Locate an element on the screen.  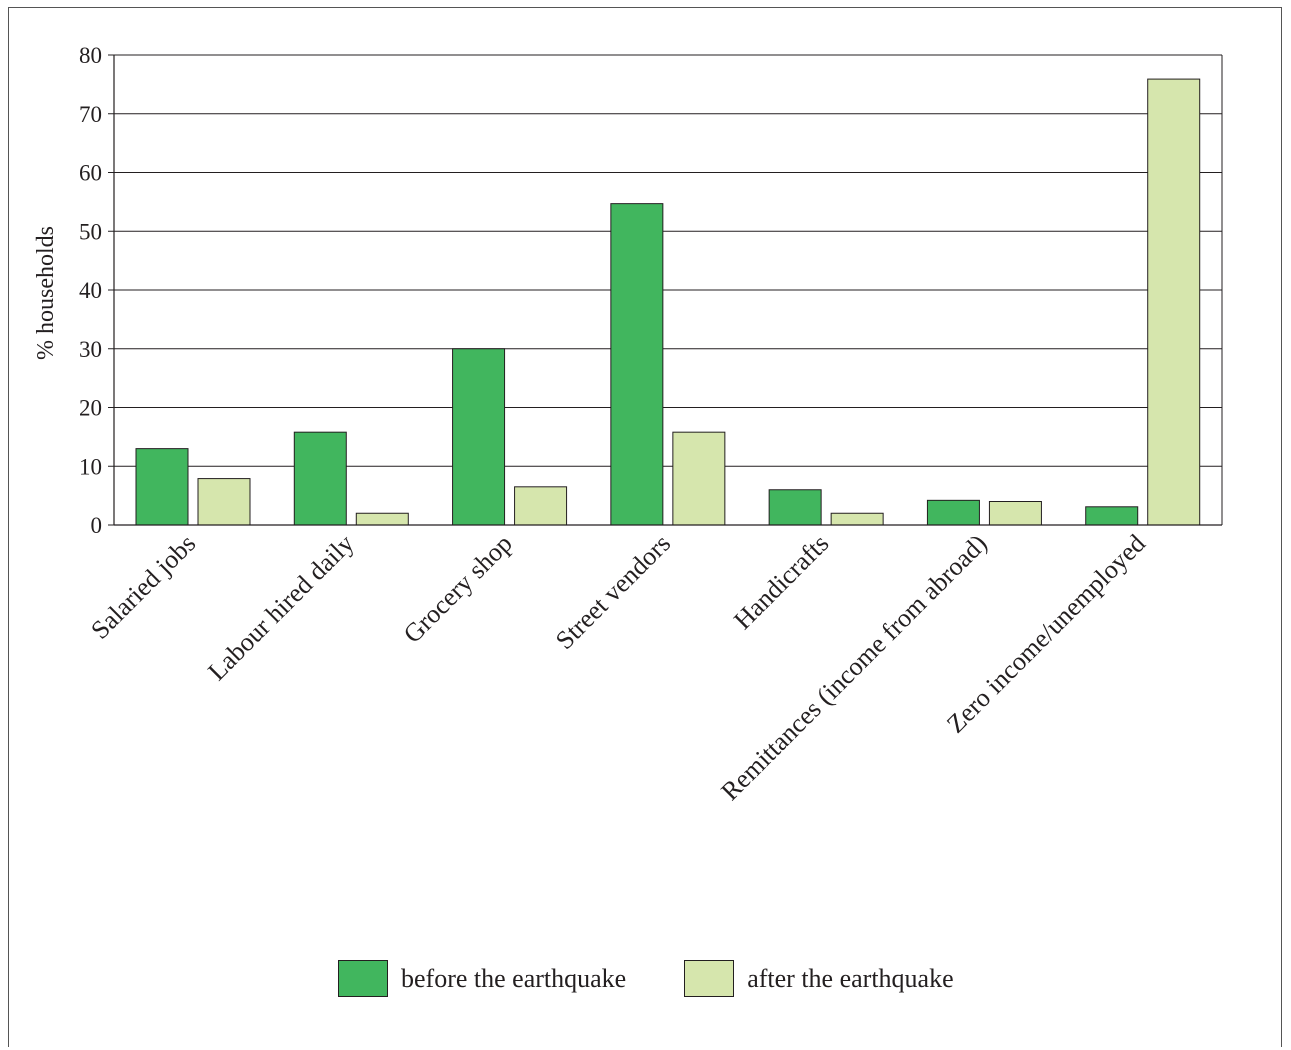
y-tick-labels: 0 10 20 30 40 50 60 70 80 is located at coordinates (90, 290).